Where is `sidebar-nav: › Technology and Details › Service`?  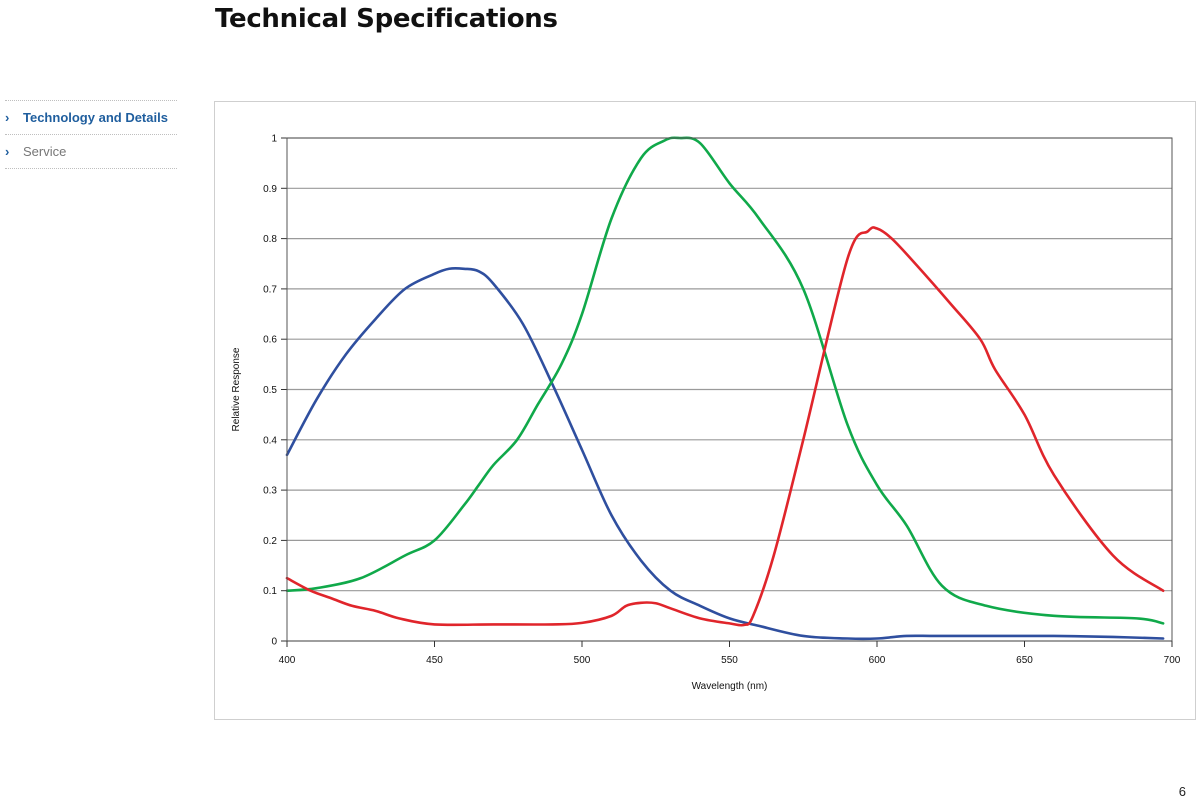 sidebar-nav: › Technology and Details › Service is located at coordinates (91, 134).